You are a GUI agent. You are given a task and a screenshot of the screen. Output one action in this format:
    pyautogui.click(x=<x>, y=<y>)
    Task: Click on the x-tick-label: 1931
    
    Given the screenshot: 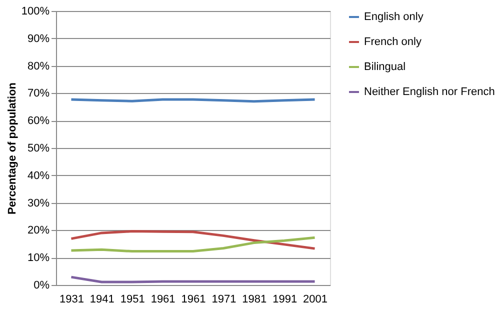 What is the action you would take?
    pyautogui.click(x=71, y=300)
    